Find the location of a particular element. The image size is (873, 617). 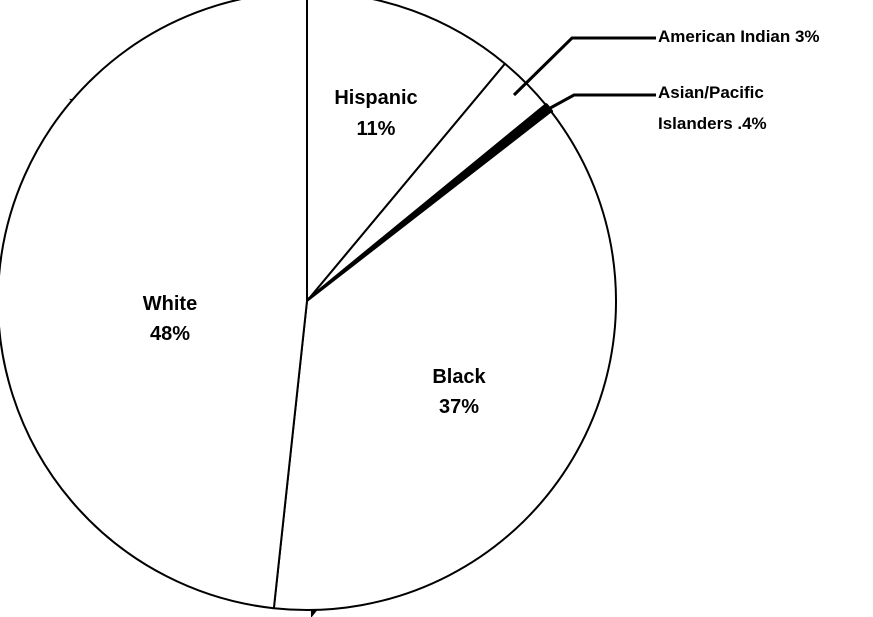

pie-slice-hispanic is located at coordinates (406, 151).